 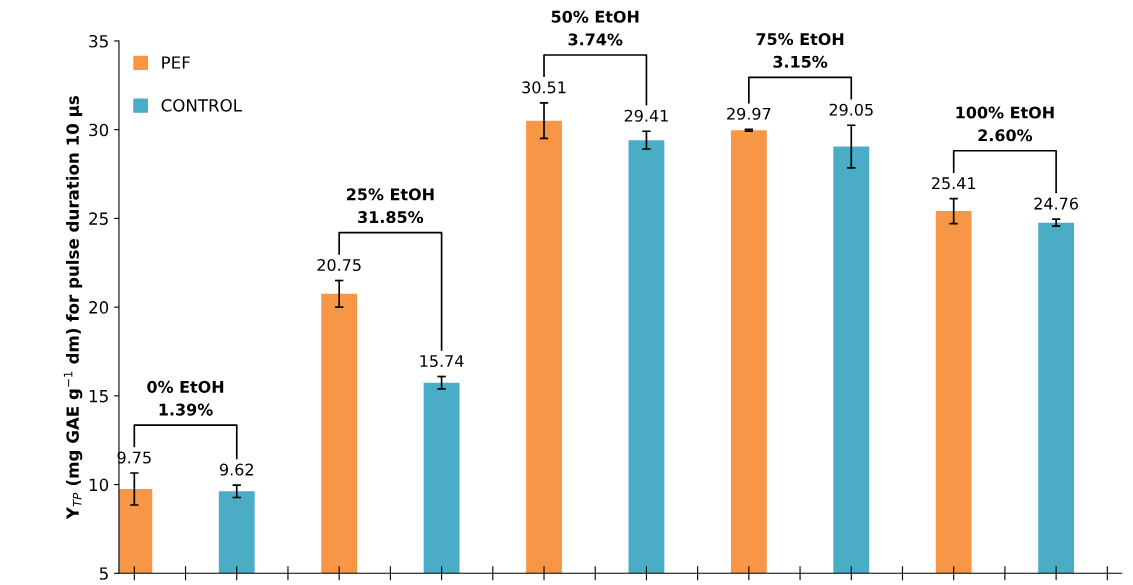 What do you see at coordinates (99, 485) in the screenshot?
I see `y-tick-label: 10` at bounding box center [99, 485].